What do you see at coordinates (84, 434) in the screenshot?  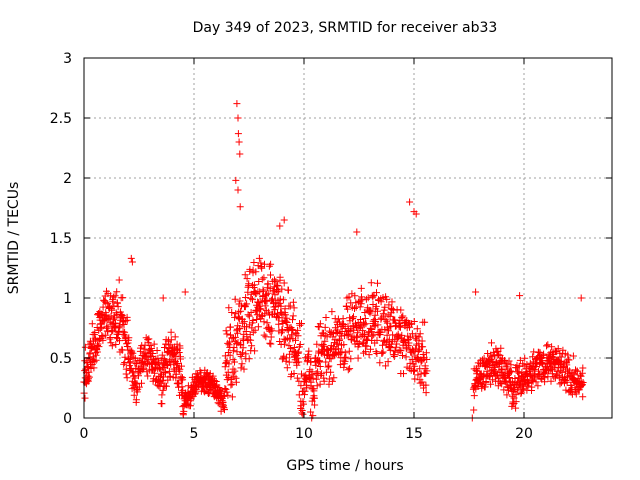 I see `x-tick-label: 0` at bounding box center [84, 434].